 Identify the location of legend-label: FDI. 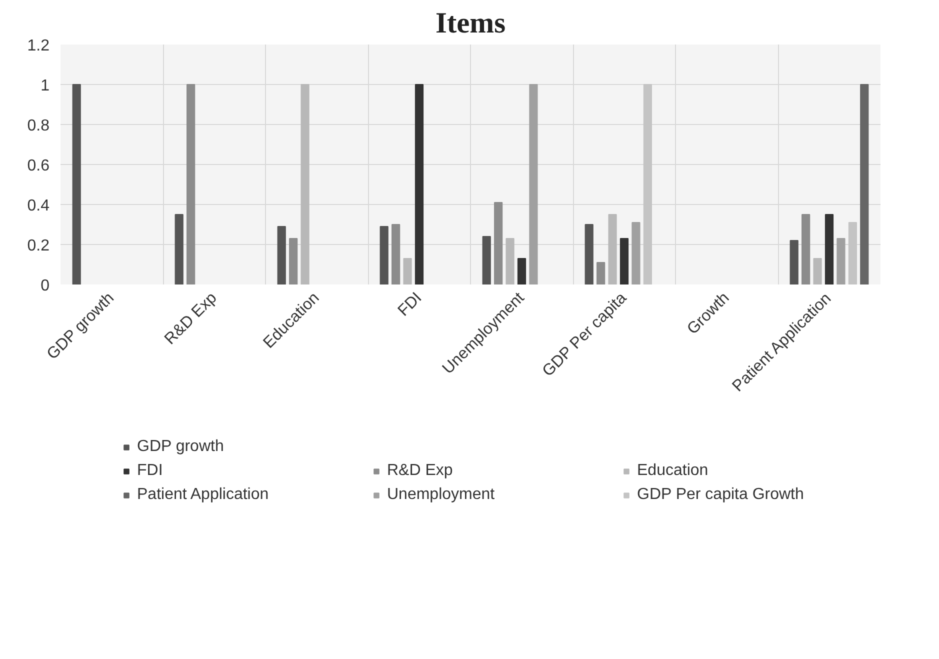
(150, 471).